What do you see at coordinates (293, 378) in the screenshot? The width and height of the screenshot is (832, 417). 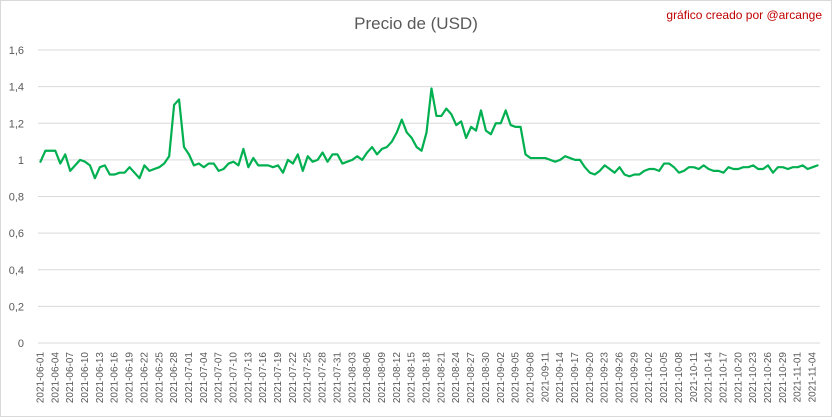 I see `x-tick-label: 2021-07-22` at bounding box center [293, 378].